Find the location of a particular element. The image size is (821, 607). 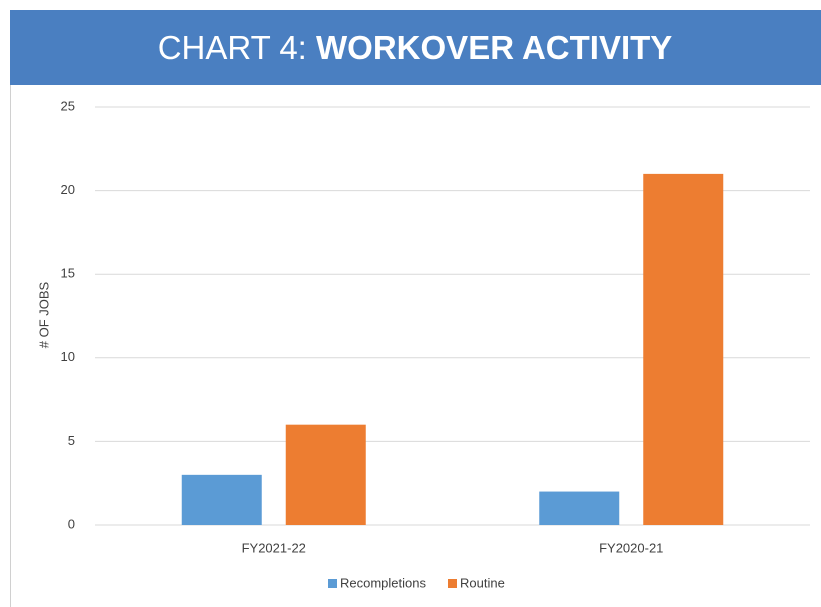

y-tick-label: 10 is located at coordinates (68, 356).